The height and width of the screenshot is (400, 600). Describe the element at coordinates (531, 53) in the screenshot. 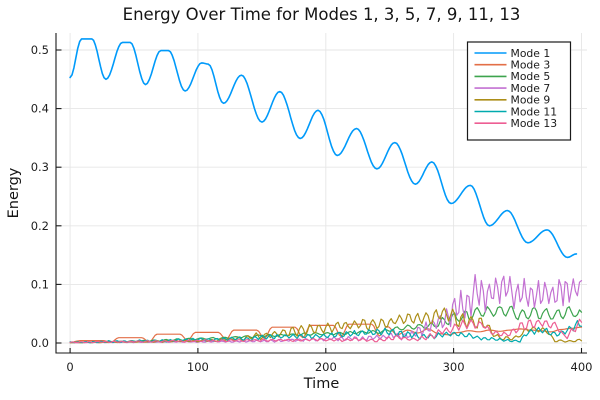

I see `legend-label-mode-1: Mode 1` at that location.